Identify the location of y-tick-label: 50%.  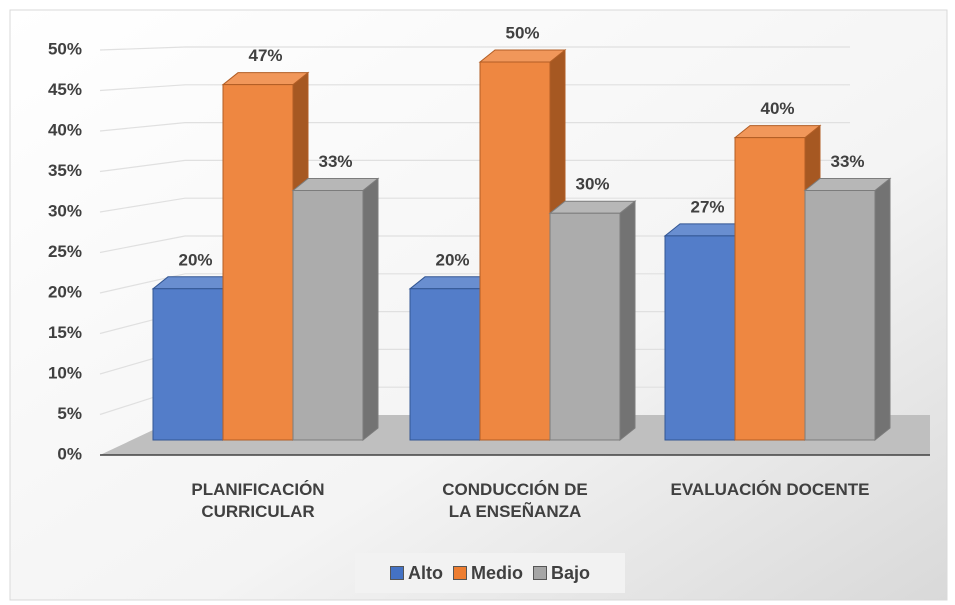
(65, 48).